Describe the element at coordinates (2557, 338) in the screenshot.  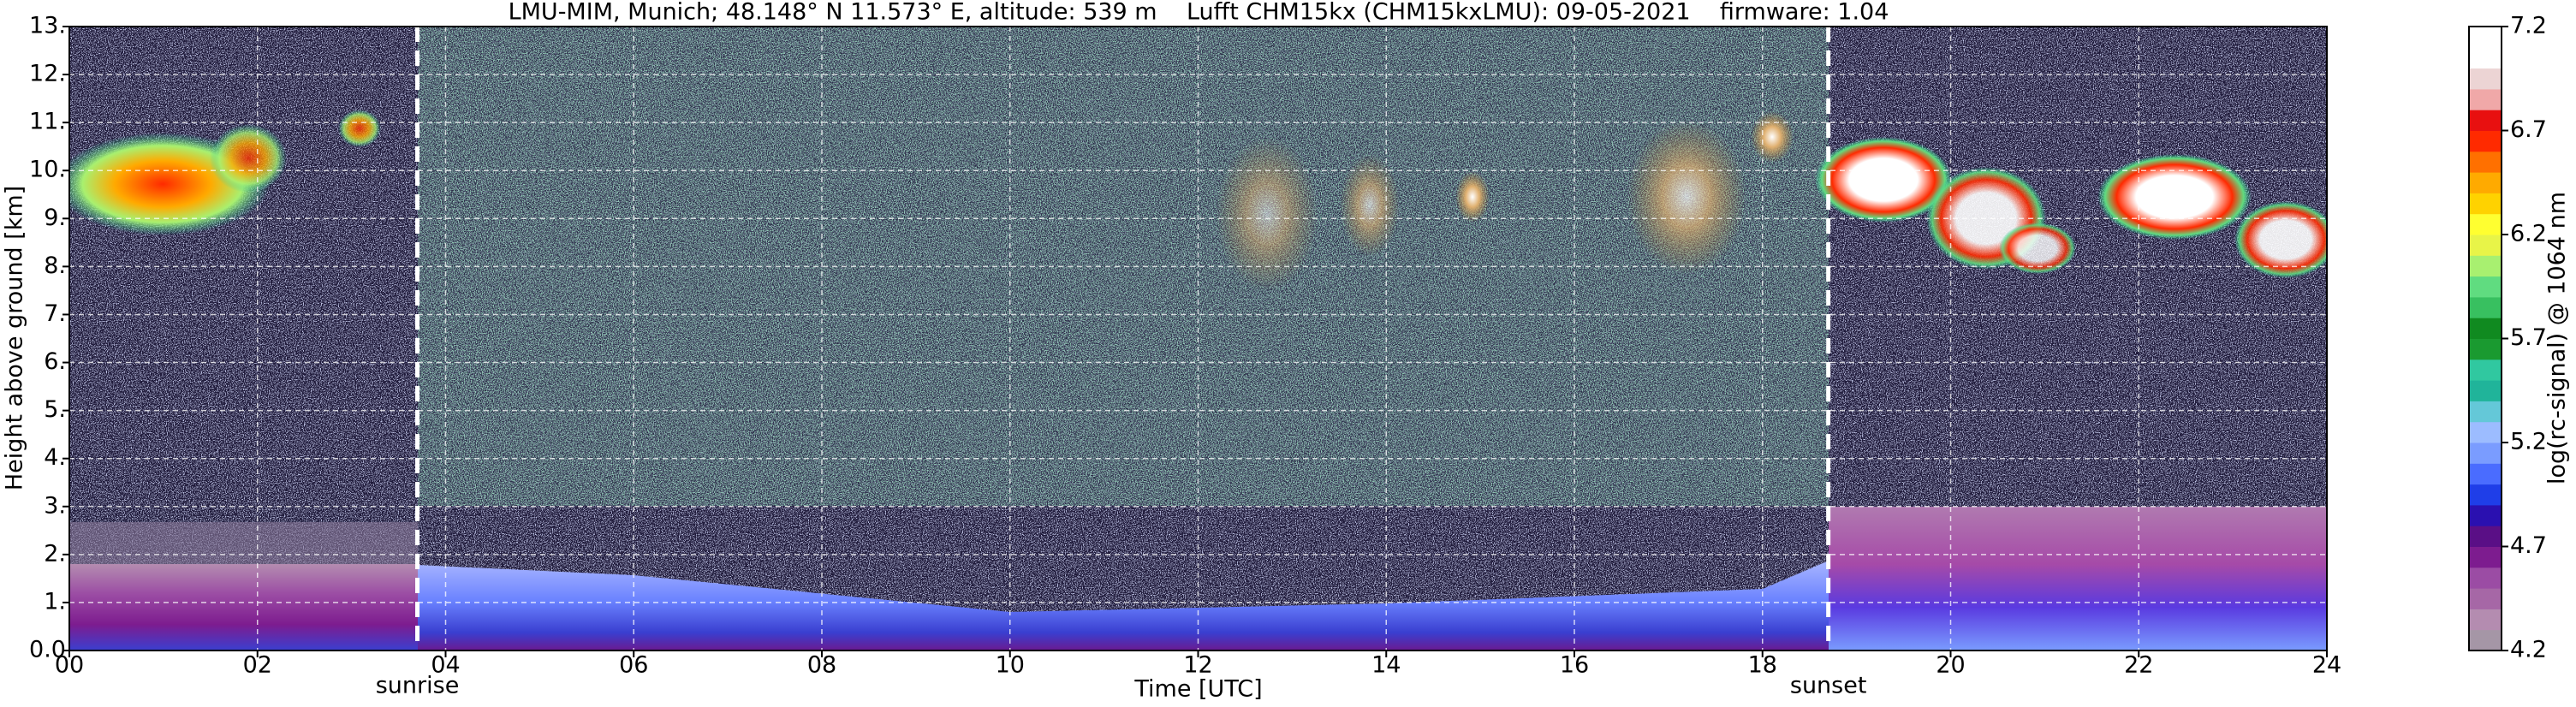
I see `colorbar-label: log(rc-signal) @ 1064 nm` at that location.